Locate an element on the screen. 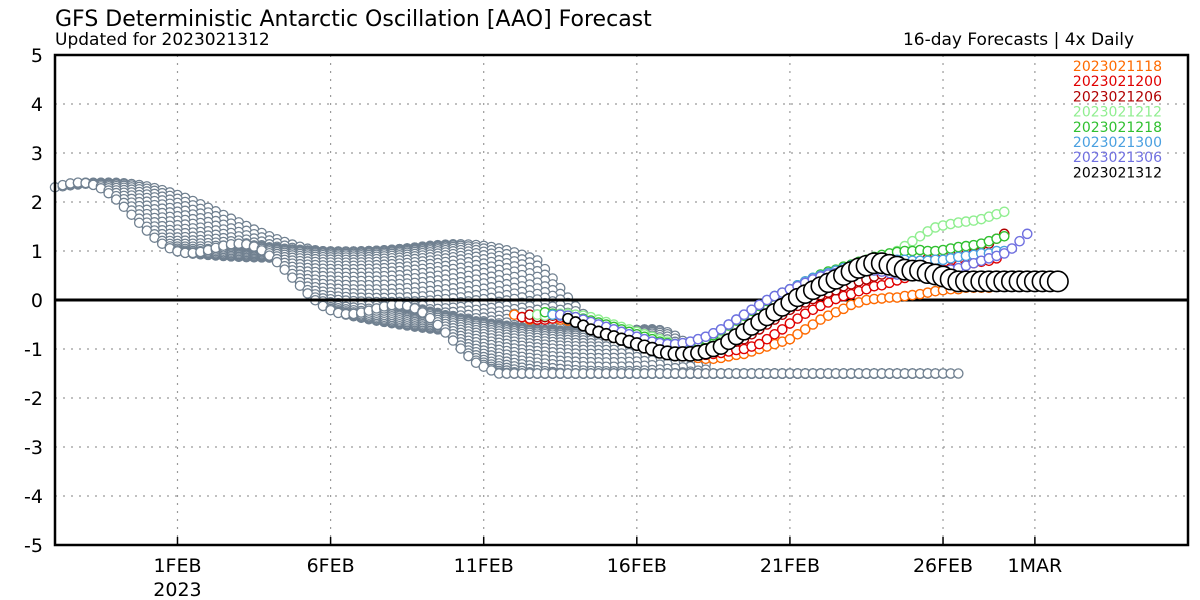 The width and height of the screenshot is (1200, 600). legend-entry: 2023021312 is located at coordinates (1117, 173).